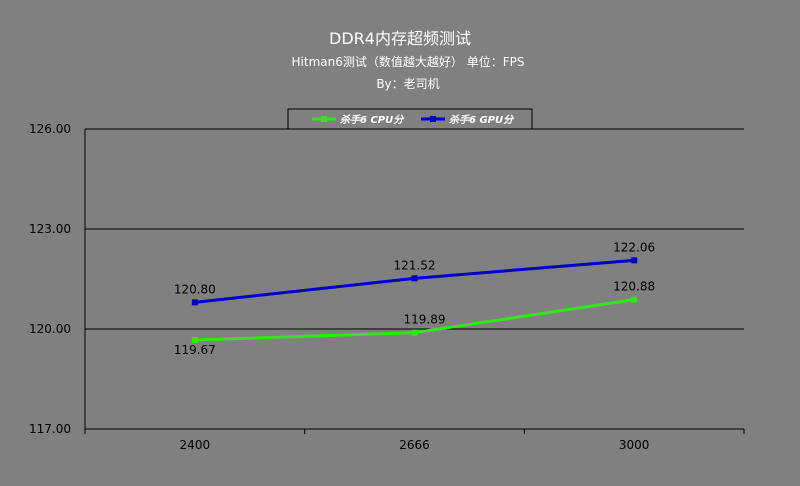  What do you see at coordinates (50, 329) in the screenshot?
I see `y-tick-label: 120.00` at bounding box center [50, 329].